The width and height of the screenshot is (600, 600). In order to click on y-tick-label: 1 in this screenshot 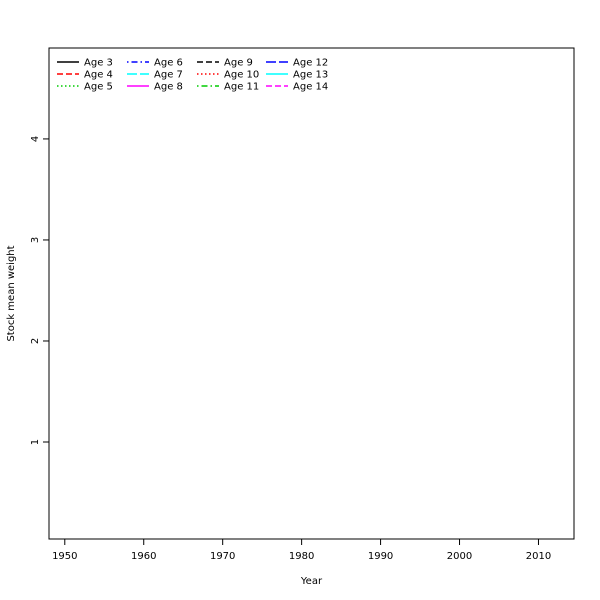, I will do `click(35, 442)`.